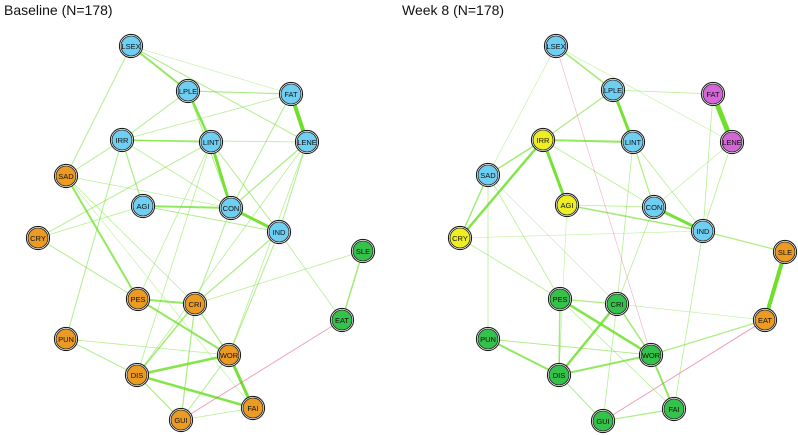 This screenshot has width=798, height=435. I want to click on edge-lene-con, so click(269, 175).